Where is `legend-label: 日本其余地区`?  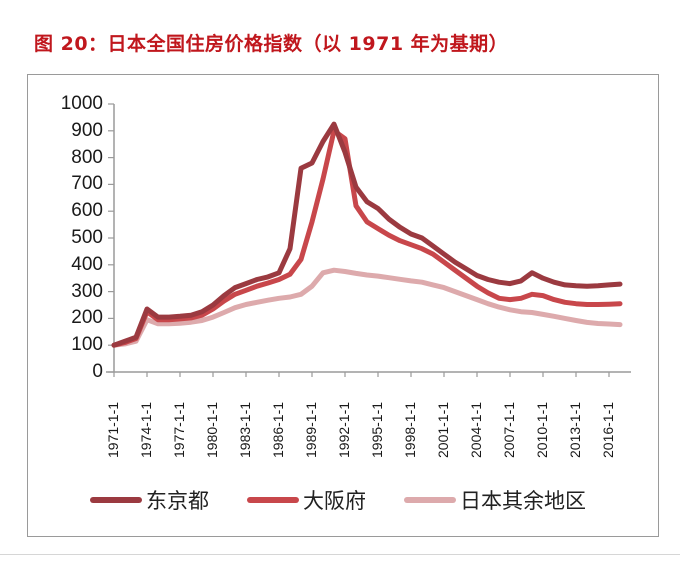
legend-label: 日本其余地区 is located at coordinates (523, 501).